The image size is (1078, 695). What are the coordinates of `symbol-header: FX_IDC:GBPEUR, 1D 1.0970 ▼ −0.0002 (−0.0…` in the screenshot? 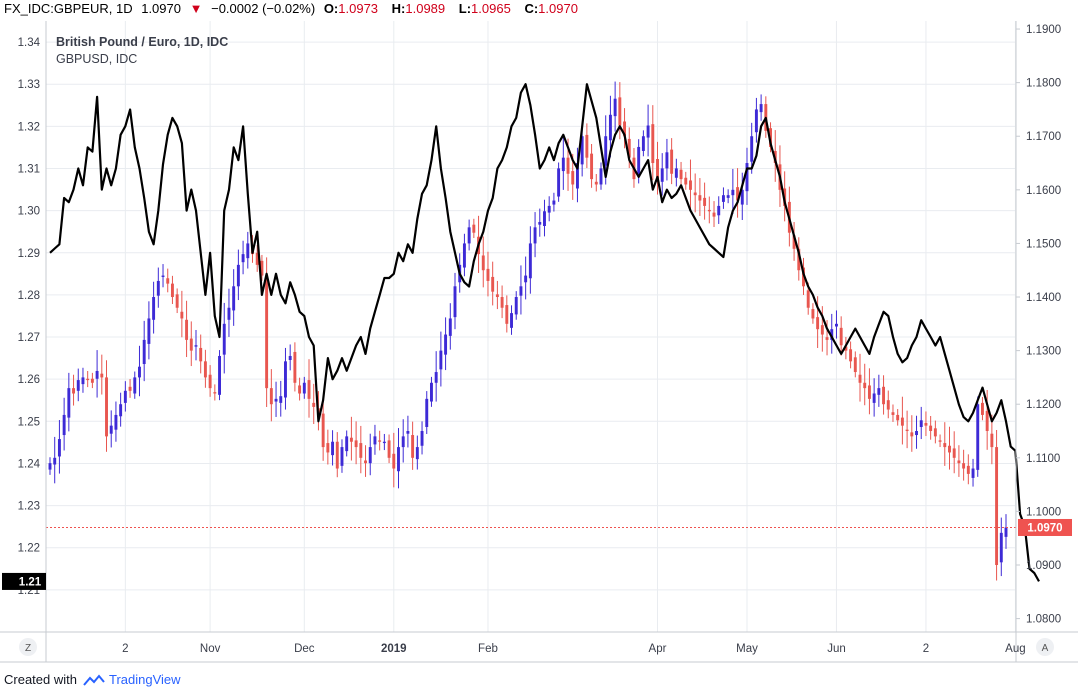 It's located at (296, 10).